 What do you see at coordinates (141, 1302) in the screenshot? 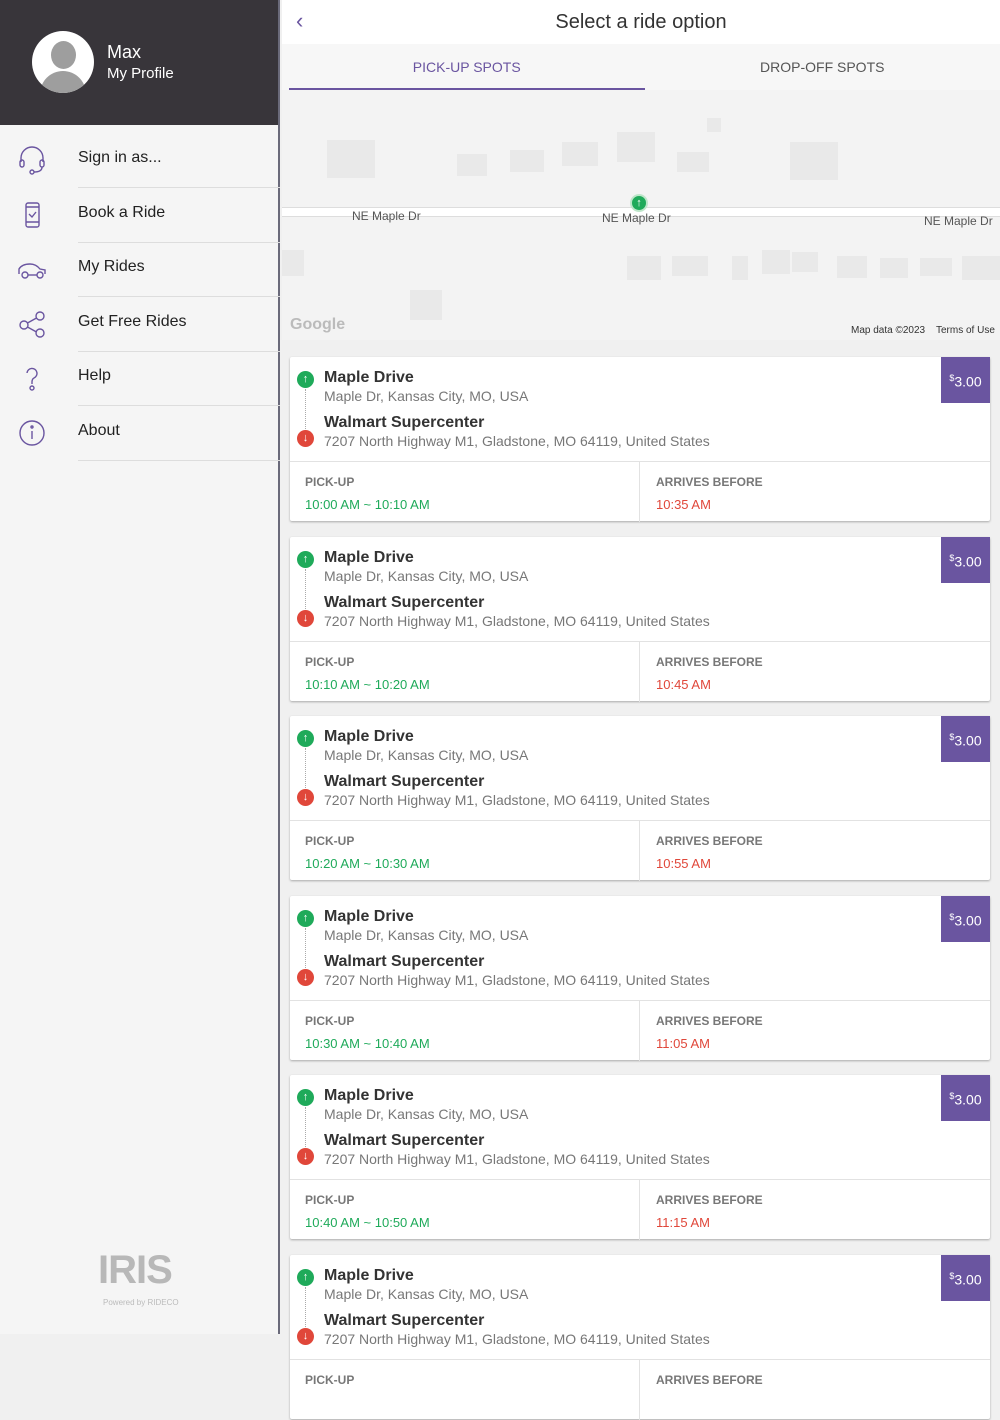
I see `powered-by: Powered by RIDECO` at bounding box center [141, 1302].